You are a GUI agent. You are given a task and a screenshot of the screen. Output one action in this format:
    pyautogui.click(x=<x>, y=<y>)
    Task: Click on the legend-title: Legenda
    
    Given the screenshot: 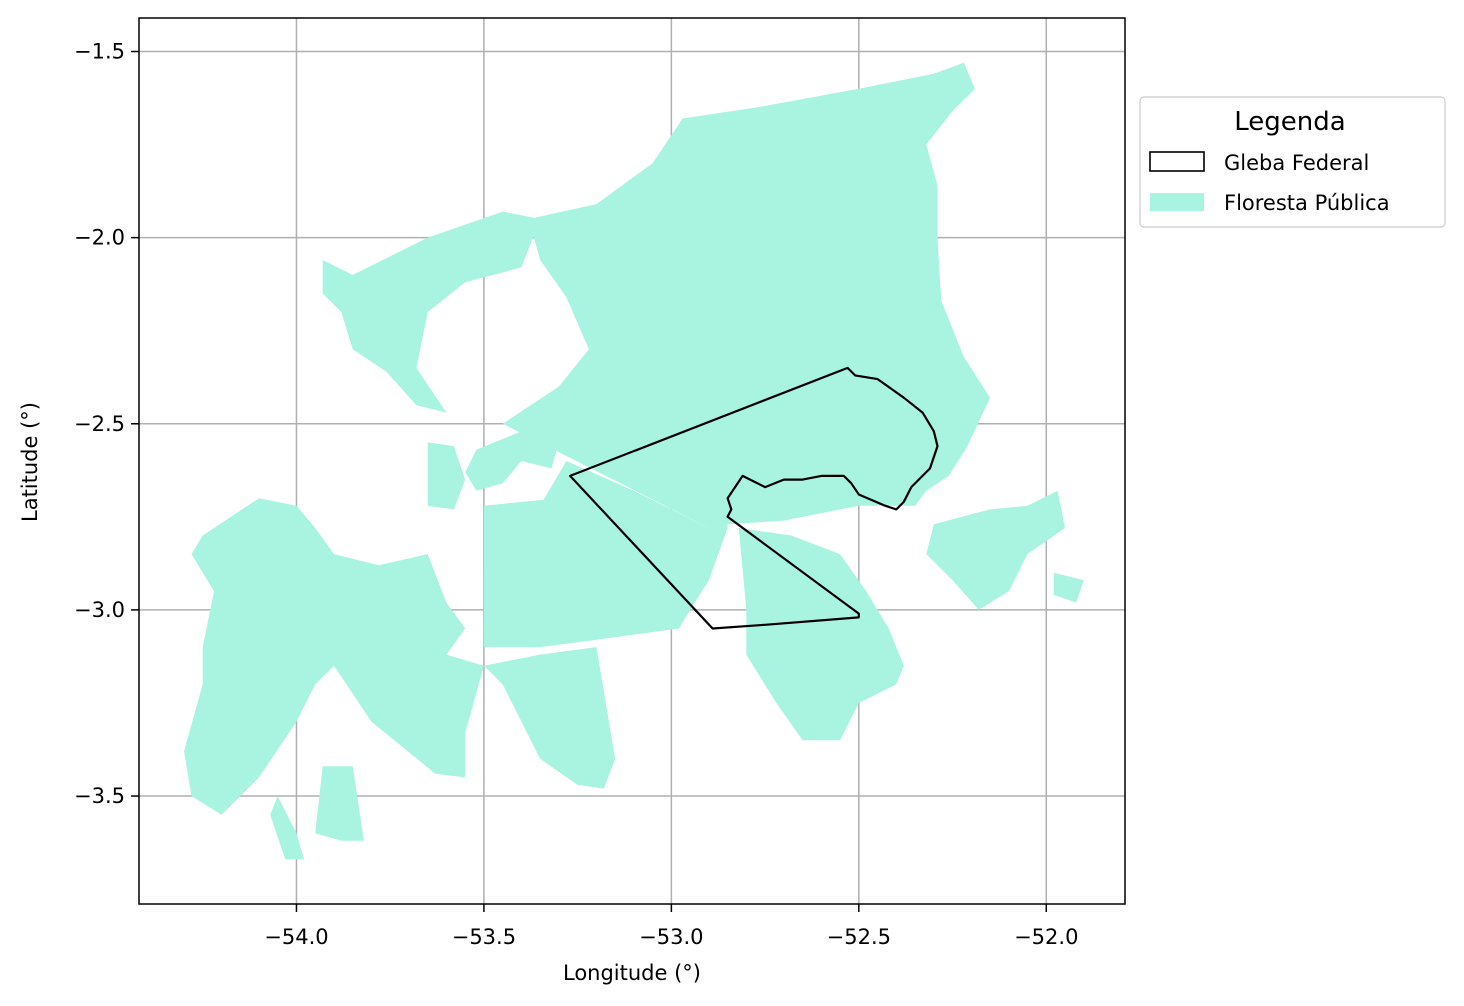 What is the action you would take?
    pyautogui.click(x=1289, y=122)
    